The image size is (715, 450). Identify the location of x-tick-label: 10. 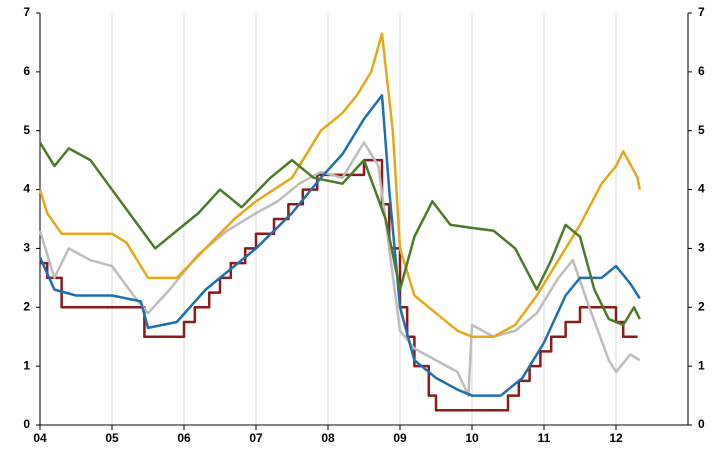
(472, 438).